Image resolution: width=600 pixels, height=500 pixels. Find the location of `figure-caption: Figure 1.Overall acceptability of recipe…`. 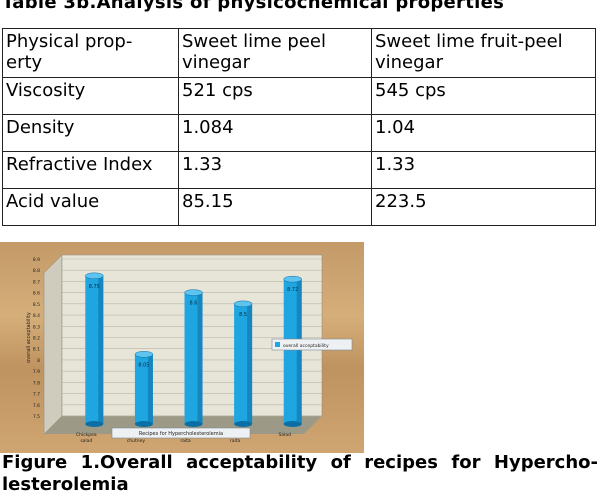

figure-caption: Figure 1.Overall acceptability of recipe… is located at coordinates (300, 474).